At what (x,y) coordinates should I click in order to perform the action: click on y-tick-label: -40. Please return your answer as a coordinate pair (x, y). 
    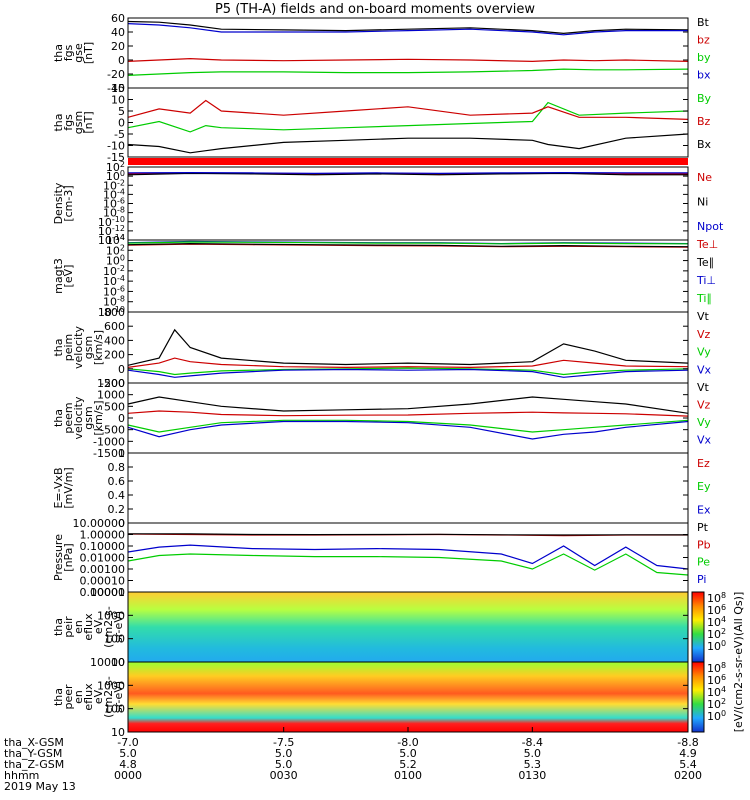
    Looking at the image, I should click on (116, 88).